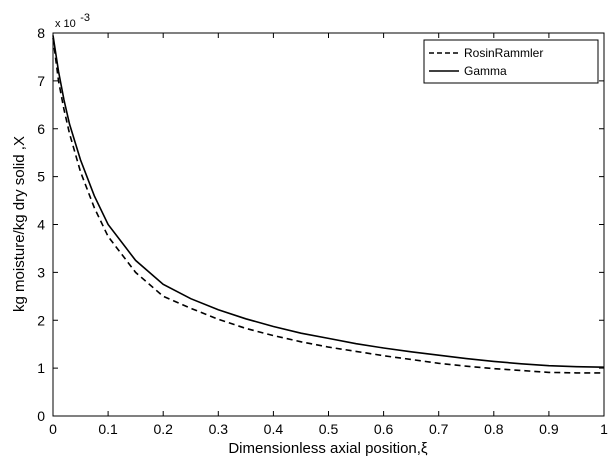 The width and height of the screenshot is (611, 459). What do you see at coordinates (163, 429) in the screenshot?
I see `x-tick-label: 0.2` at bounding box center [163, 429].